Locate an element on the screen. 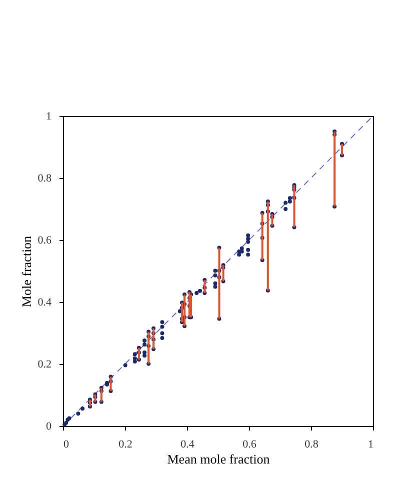 The height and width of the screenshot is (495, 408). y-axis-title: Mole fraction is located at coordinates (26, 271).